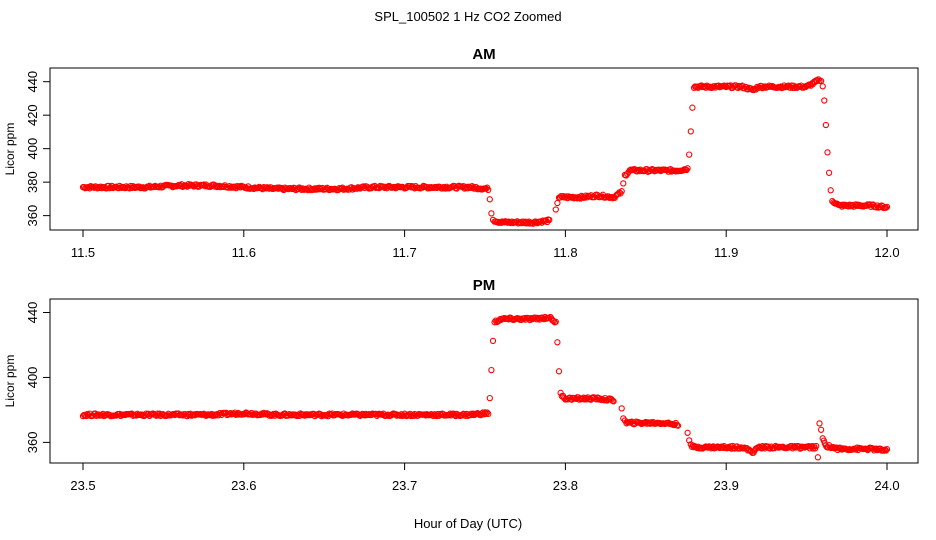  Describe the element at coordinates (565, 485) in the screenshot. I see `x-tick-label: 23.8` at that location.